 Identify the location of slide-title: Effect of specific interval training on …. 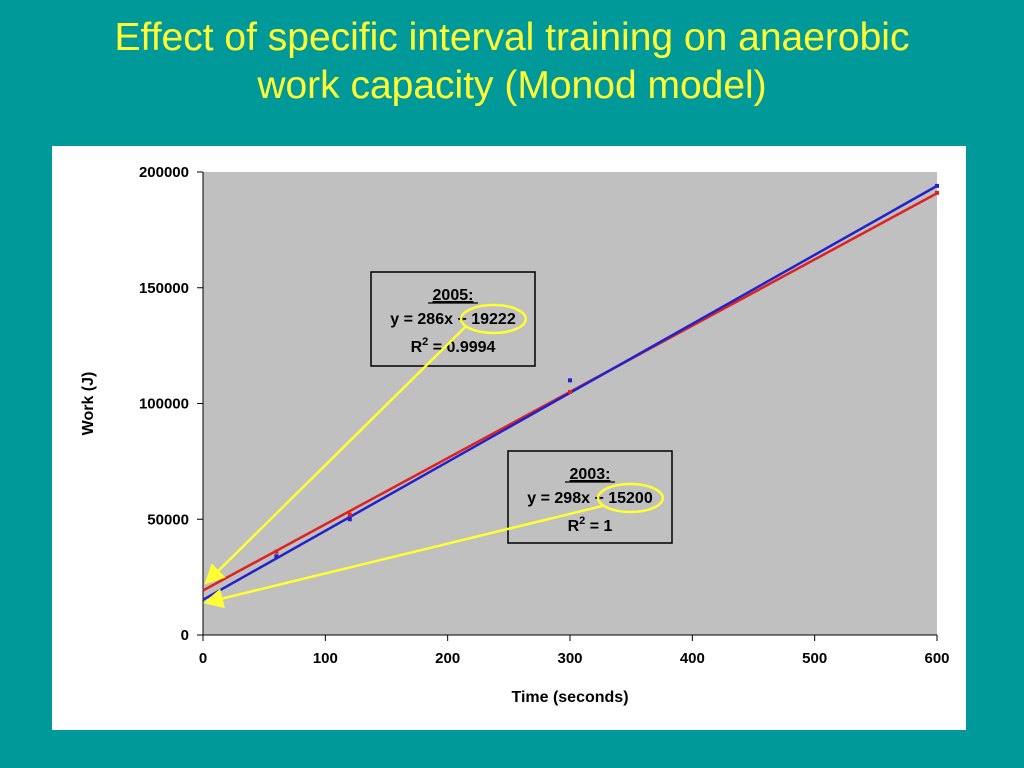
(512, 62).